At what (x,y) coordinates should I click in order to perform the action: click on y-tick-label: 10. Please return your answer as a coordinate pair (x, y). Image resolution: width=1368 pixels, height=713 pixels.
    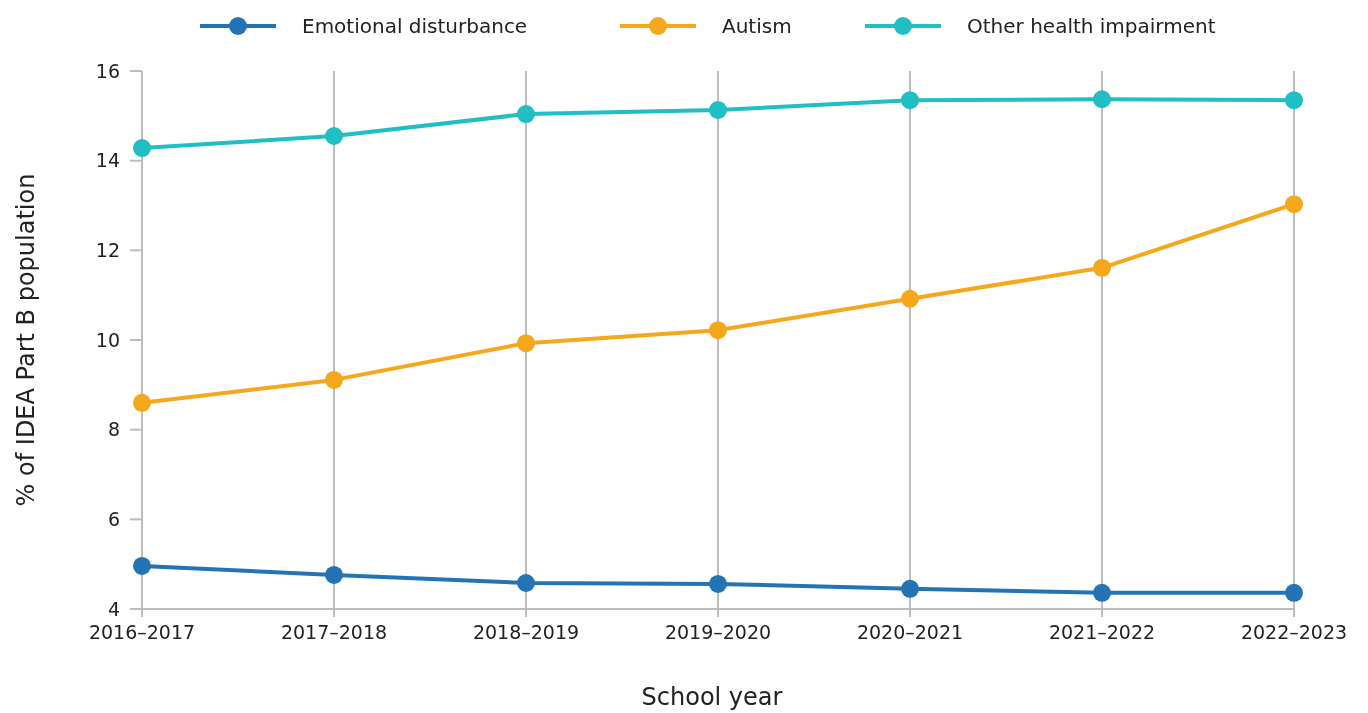
    Looking at the image, I should click on (107, 339).